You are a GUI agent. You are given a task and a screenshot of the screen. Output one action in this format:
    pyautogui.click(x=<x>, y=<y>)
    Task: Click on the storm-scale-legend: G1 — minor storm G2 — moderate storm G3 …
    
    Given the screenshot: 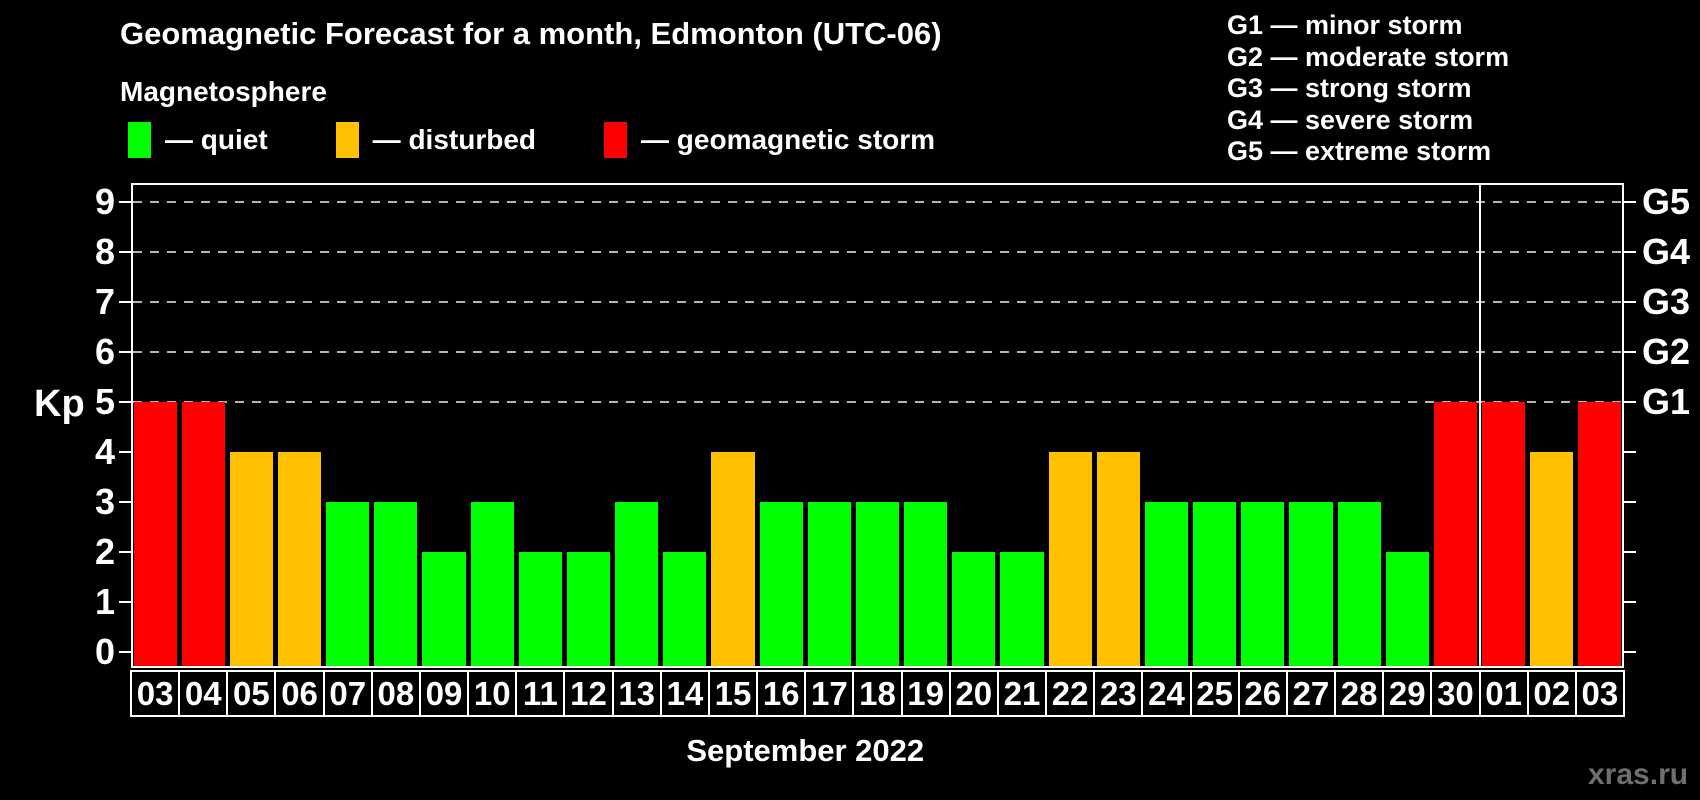 What is the action you would take?
    pyautogui.click(x=1368, y=89)
    